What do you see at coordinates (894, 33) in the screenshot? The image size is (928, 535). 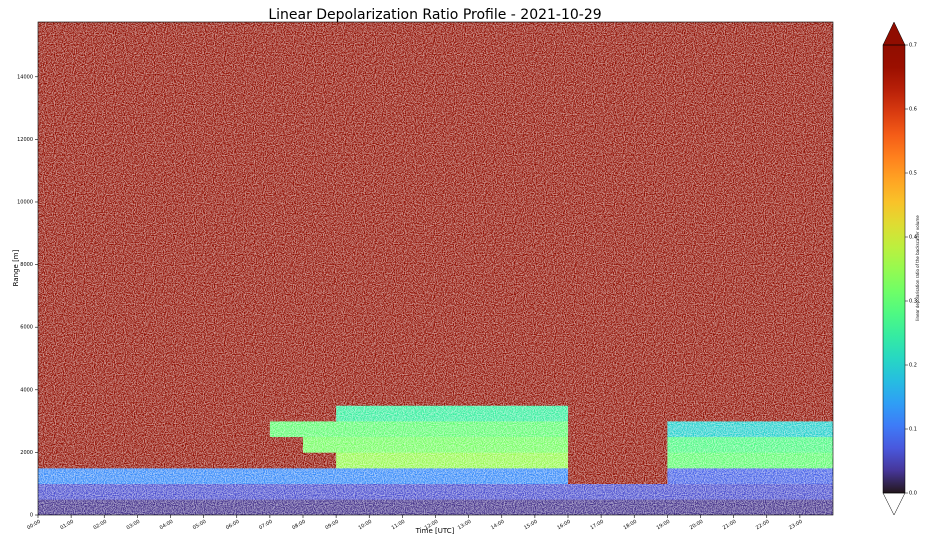 I see `colorbar-extend-top` at bounding box center [894, 33].